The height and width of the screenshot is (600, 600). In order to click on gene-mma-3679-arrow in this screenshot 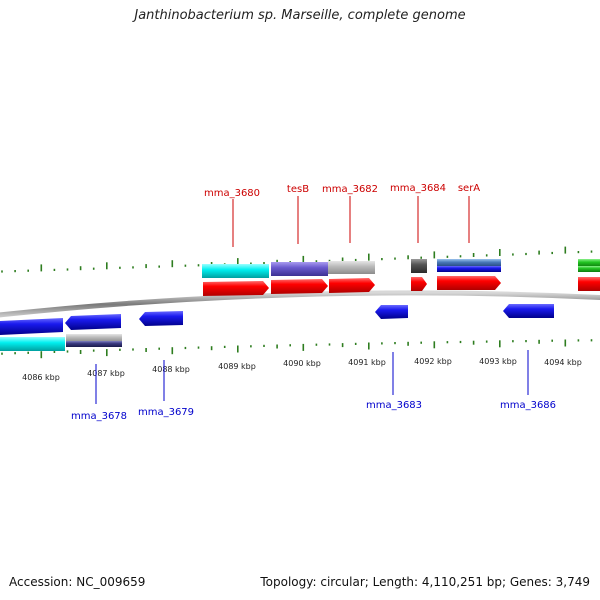, I will do `click(161, 318)`.